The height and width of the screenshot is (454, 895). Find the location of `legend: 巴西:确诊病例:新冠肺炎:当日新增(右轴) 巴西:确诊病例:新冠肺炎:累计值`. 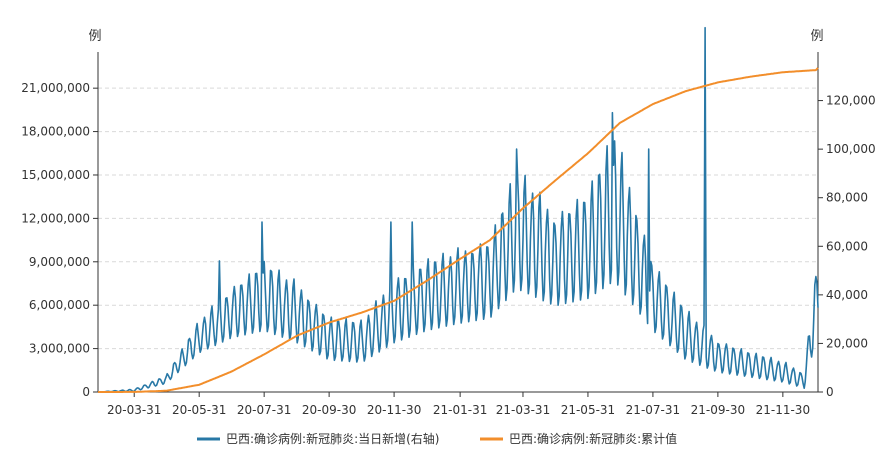

legend: 巴西:确诊病例:新冠肺炎:当日新增(右轴) 巴西:确诊病例:新冠肺炎:累计值 is located at coordinates (437, 438).